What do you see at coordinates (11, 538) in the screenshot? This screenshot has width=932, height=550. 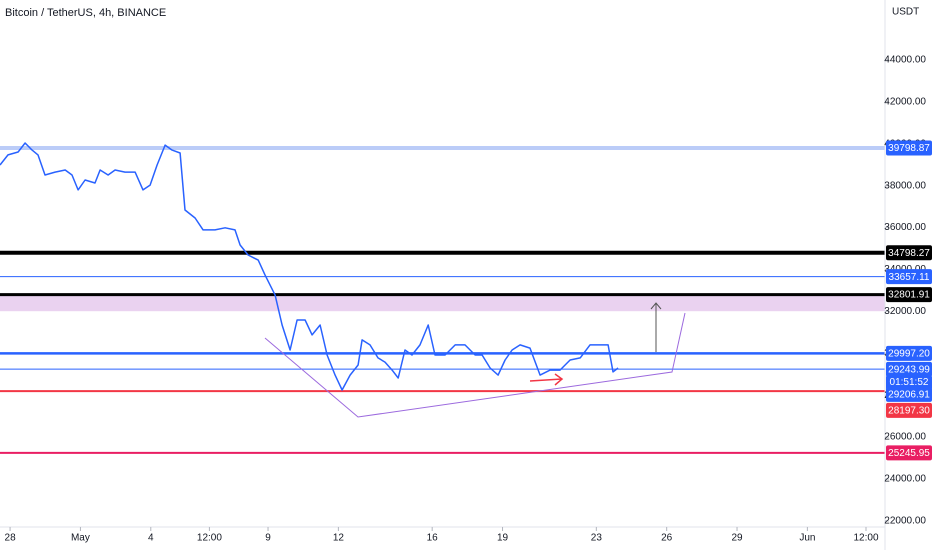 I see `x-tick-label: 28` at bounding box center [11, 538].